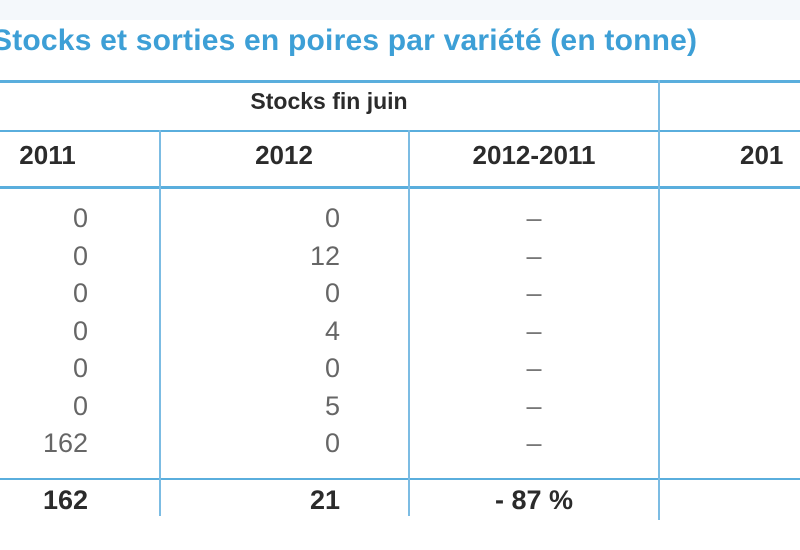 Image resolution: width=800 pixels, height=550 pixels. Describe the element at coordinates (534, 500) in the screenshot. I see `total-diff: - 87 %` at that location.